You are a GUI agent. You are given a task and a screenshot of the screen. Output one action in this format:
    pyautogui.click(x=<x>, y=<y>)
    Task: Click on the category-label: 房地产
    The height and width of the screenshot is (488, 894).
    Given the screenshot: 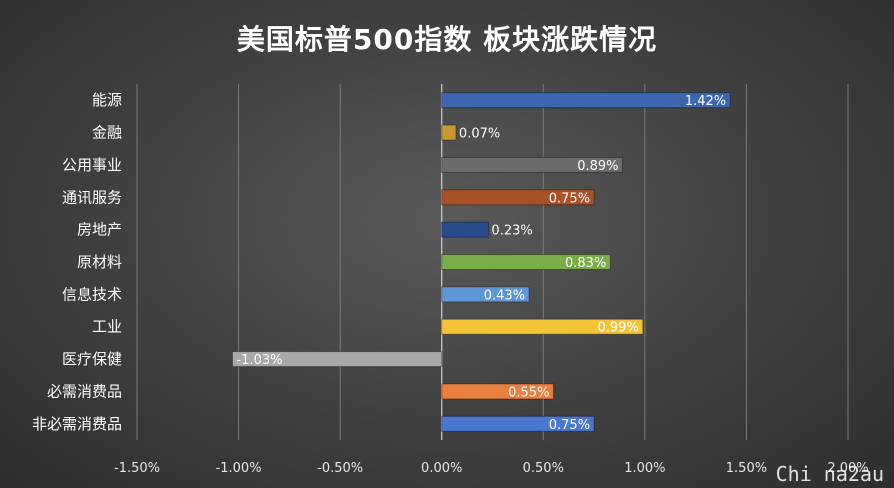 What is the action you would take?
    pyautogui.click(x=99, y=230)
    